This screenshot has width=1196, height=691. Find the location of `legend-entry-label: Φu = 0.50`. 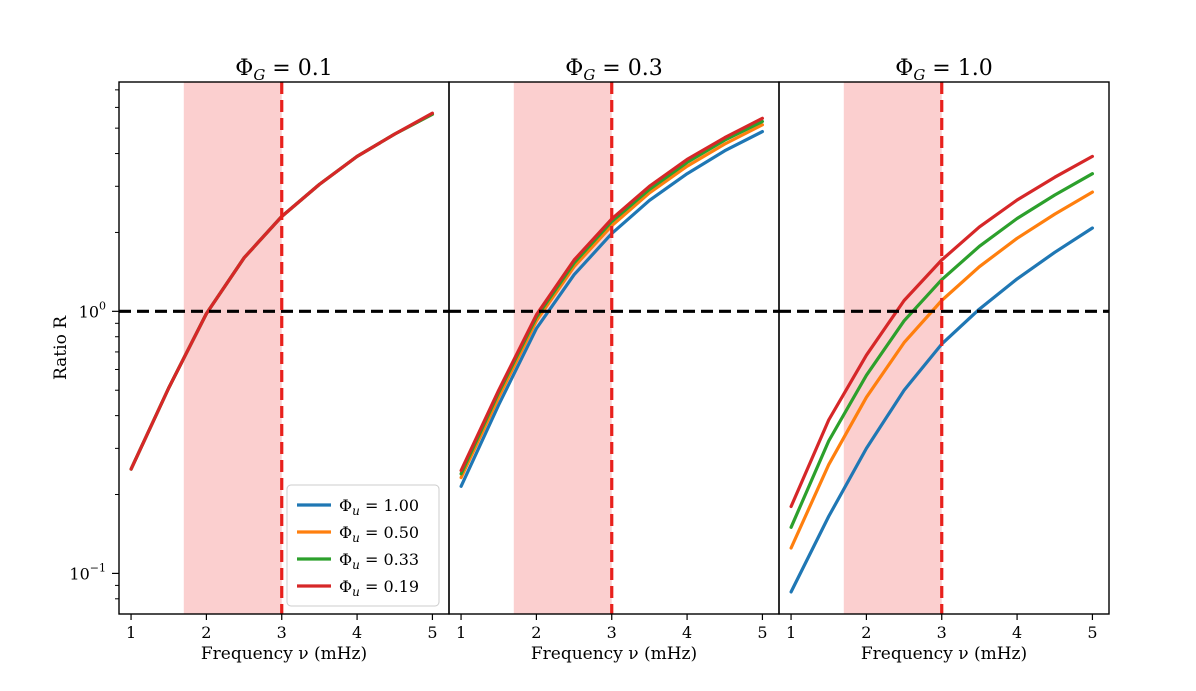

legend-entry-label: Φu = 0.50 is located at coordinates (379, 534).